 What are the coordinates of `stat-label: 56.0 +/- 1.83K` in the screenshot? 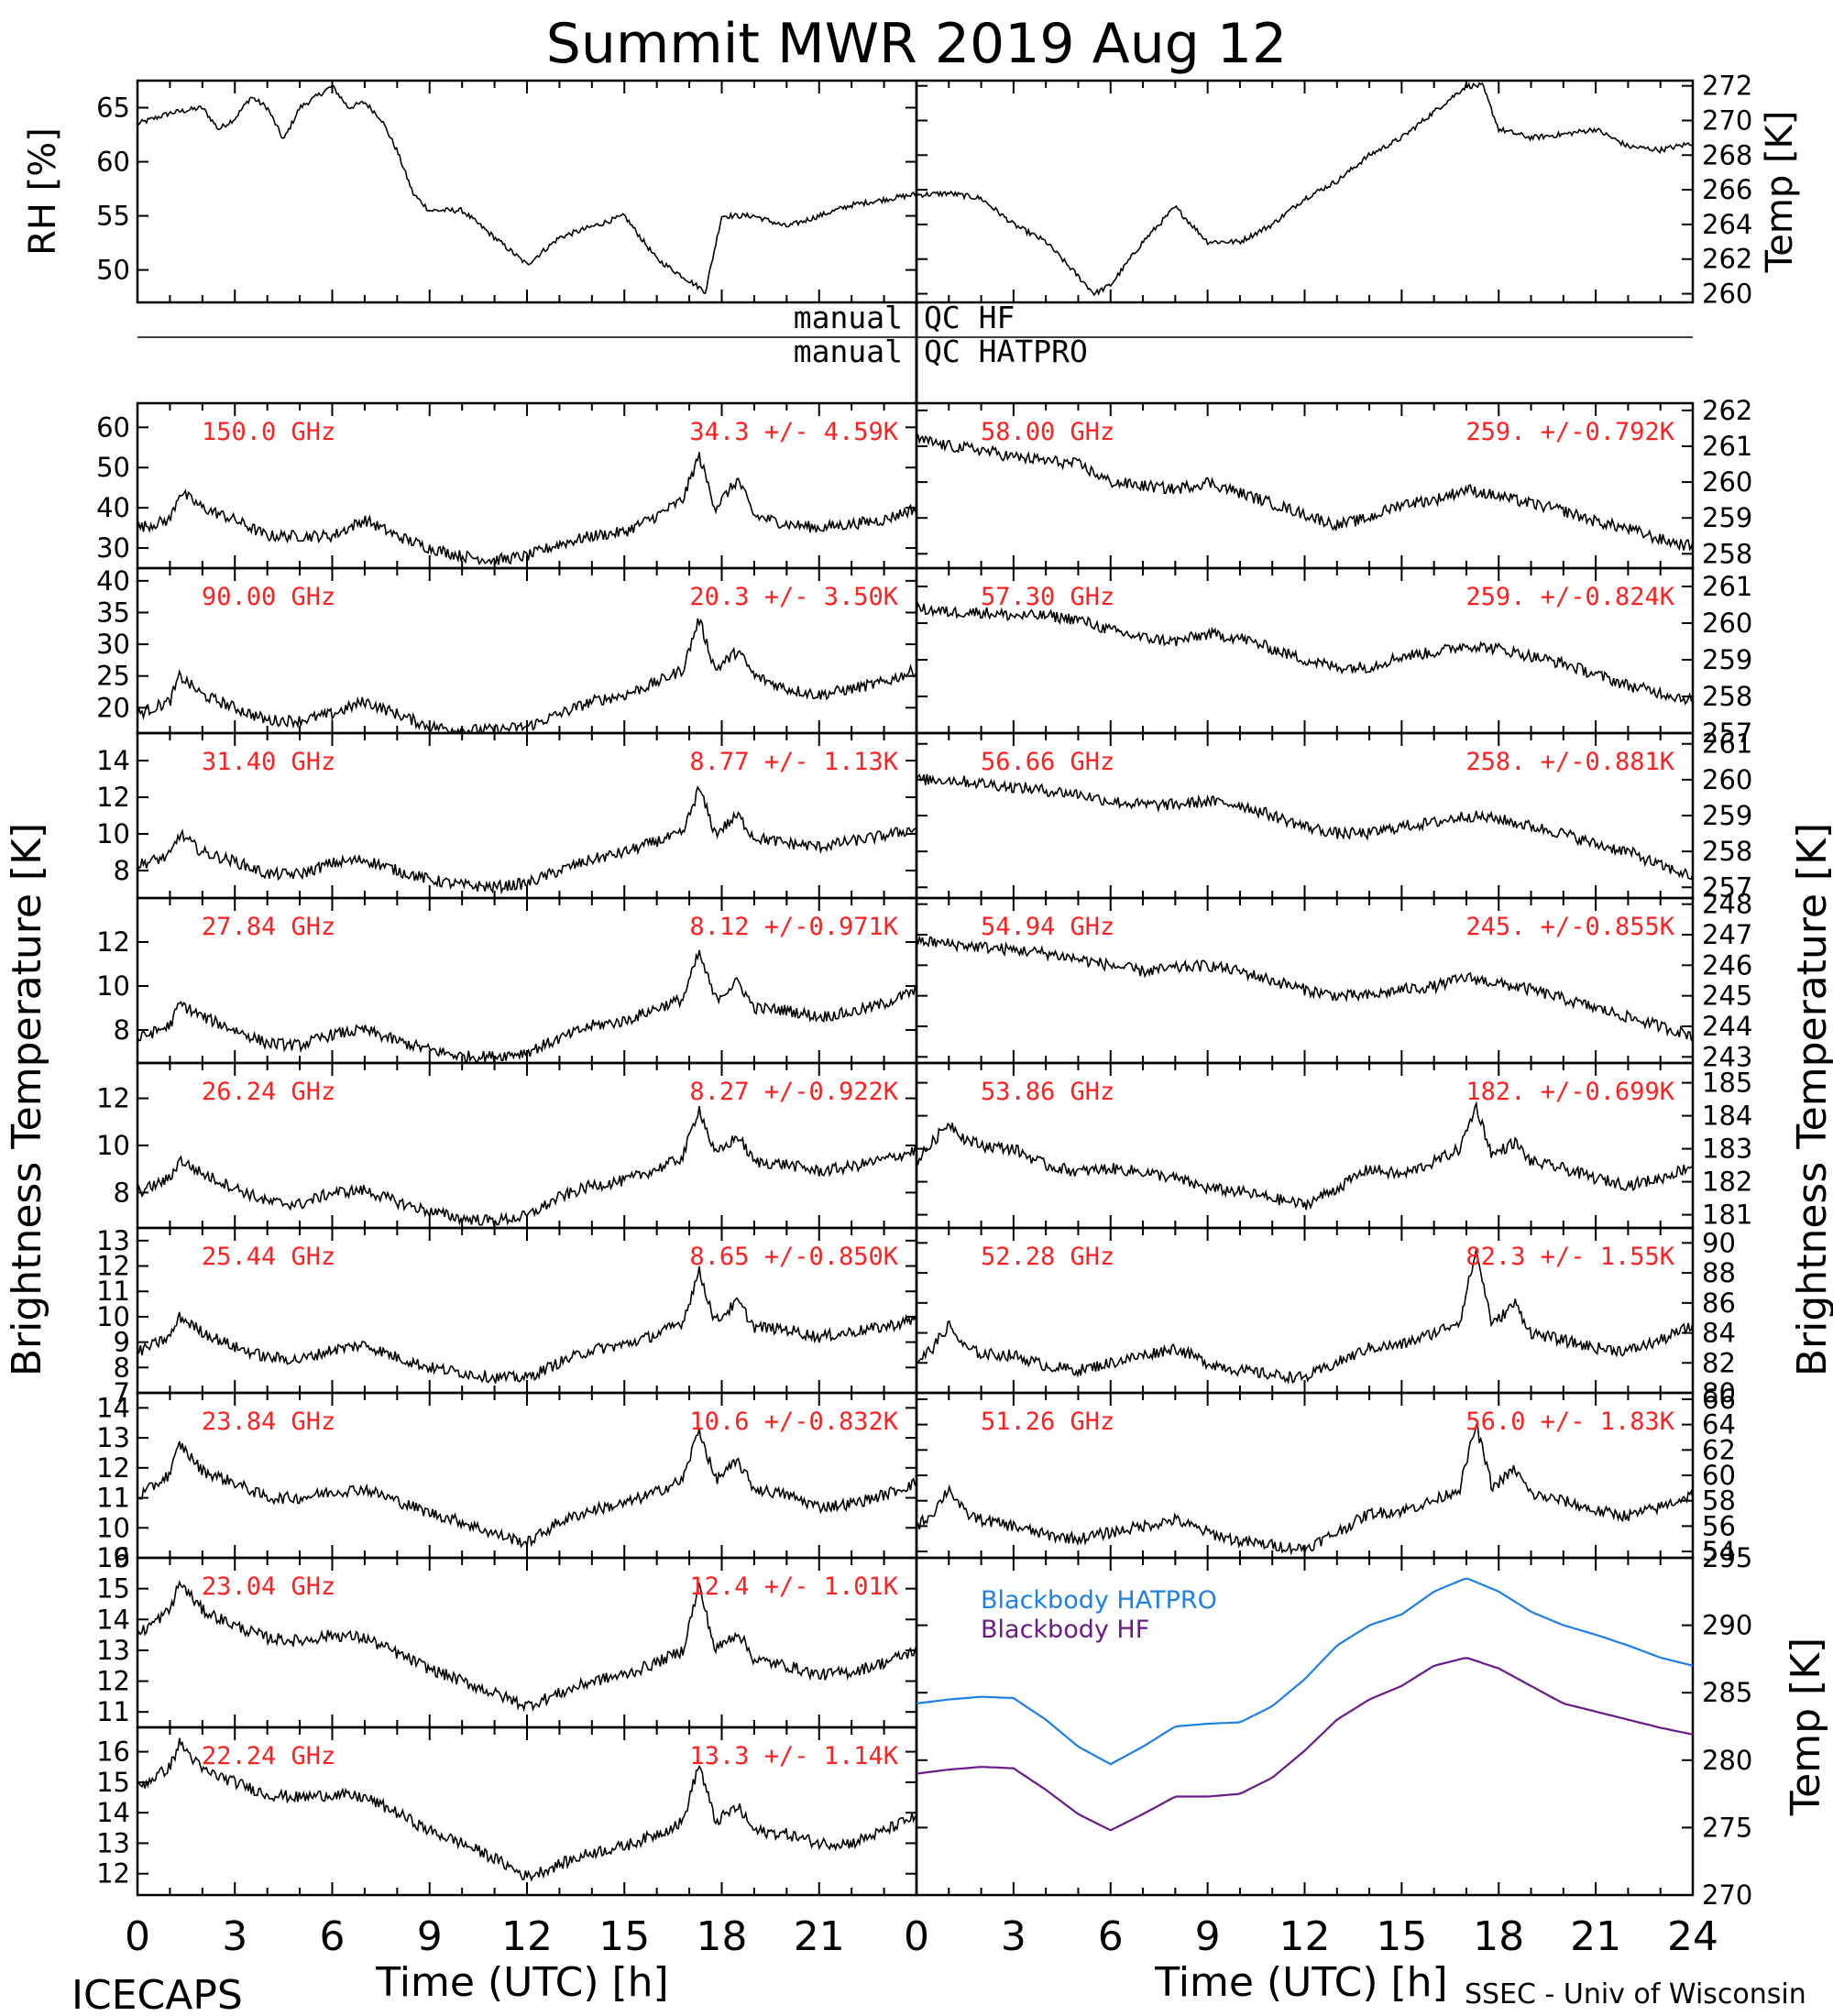 It's located at (1569, 1422).